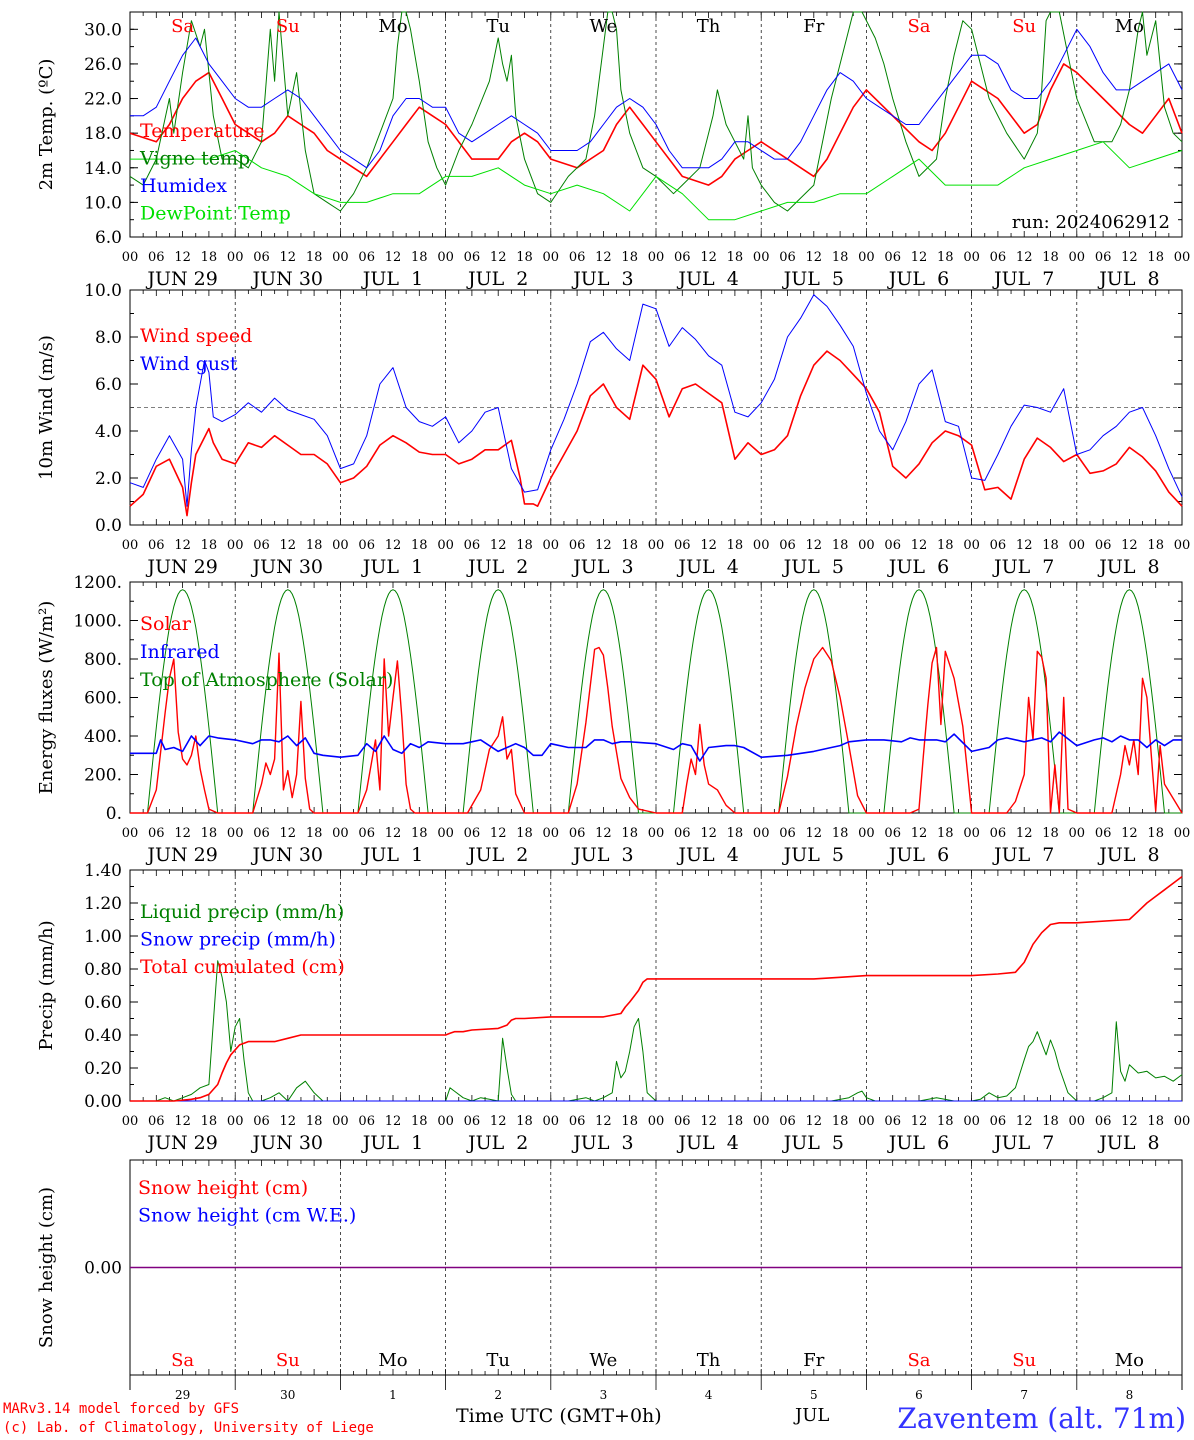  Describe the element at coordinates (242, 967) in the screenshot. I see `legend-entry: Total cumulated (cm)` at that location.